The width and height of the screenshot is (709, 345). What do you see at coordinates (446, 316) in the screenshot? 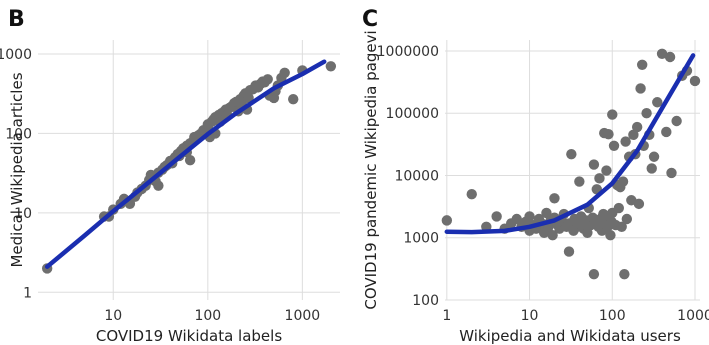
I see `x-tick-label: 1` at bounding box center [446, 316].